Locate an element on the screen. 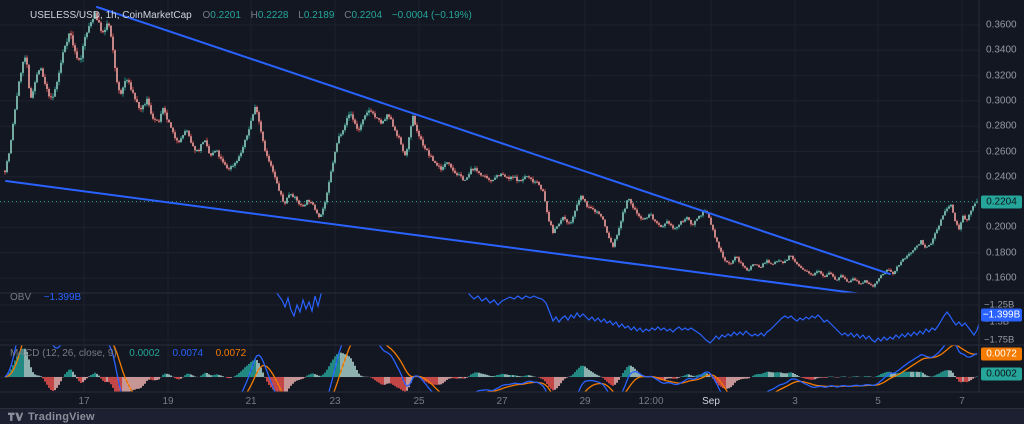  obv-line is located at coordinates (627, 318).